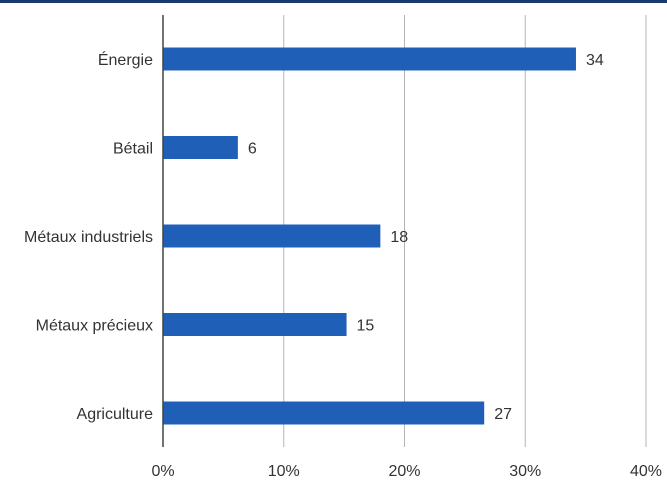  Describe the element at coordinates (399, 237) in the screenshot. I see `value-label: 18` at that location.